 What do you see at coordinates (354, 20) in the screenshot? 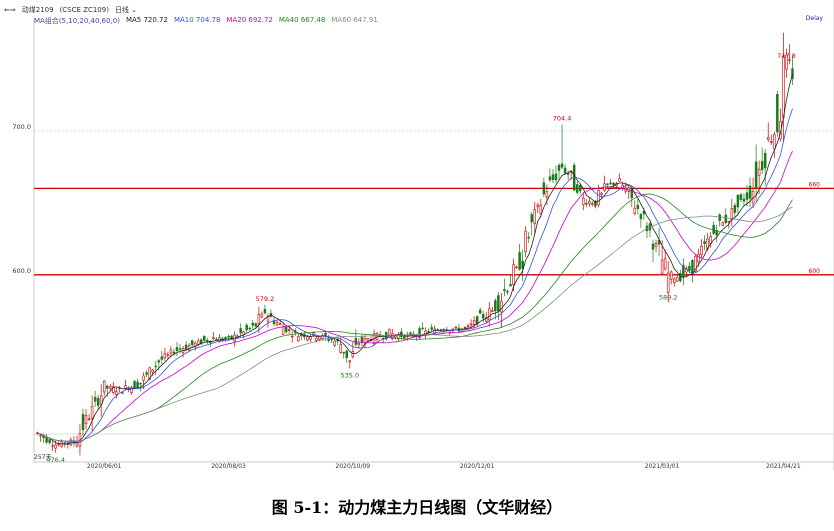
I see `ma-legend-item: MA60 647.91` at bounding box center [354, 20].